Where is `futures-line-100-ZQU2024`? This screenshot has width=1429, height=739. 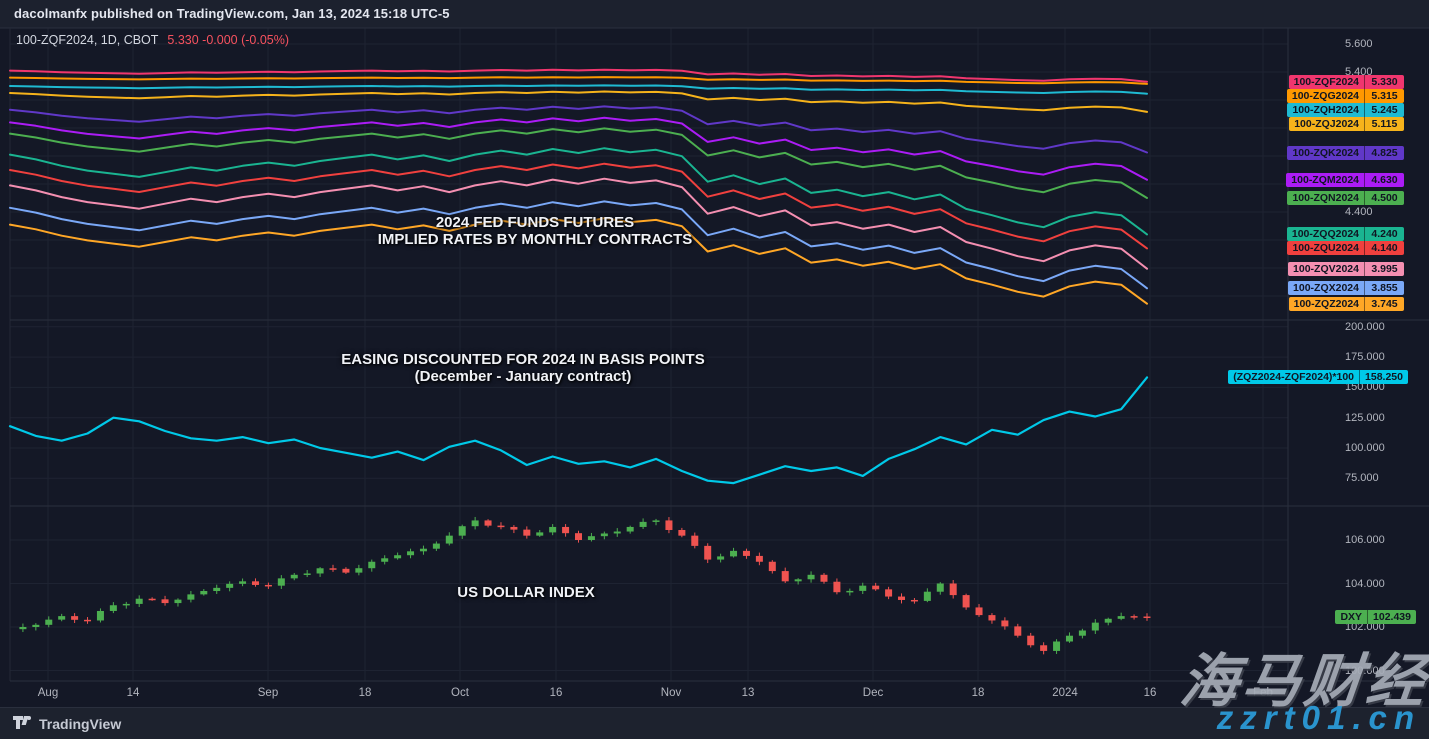 futures-line-100-ZQU2024 is located at coordinates (578, 206).